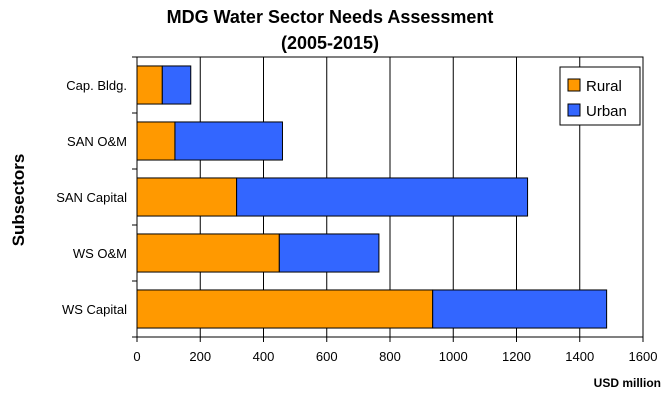  Describe the element at coordinates (94, 309) in the screenshot. I see `category-label-4: WS Capital` at that location.